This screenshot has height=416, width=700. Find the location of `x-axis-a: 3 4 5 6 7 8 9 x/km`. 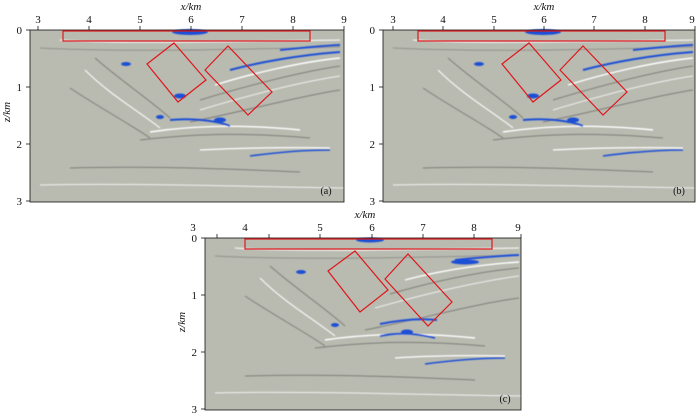

x-axis-a: 3 4 5 6 7 8 9 x/km is located at coordinates (191, 15).